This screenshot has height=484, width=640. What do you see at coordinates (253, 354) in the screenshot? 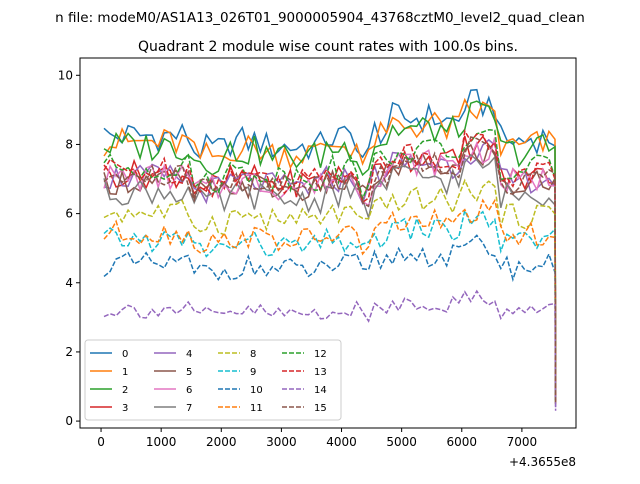
I see `legend-label: 8` at bounding box center [253, 354].